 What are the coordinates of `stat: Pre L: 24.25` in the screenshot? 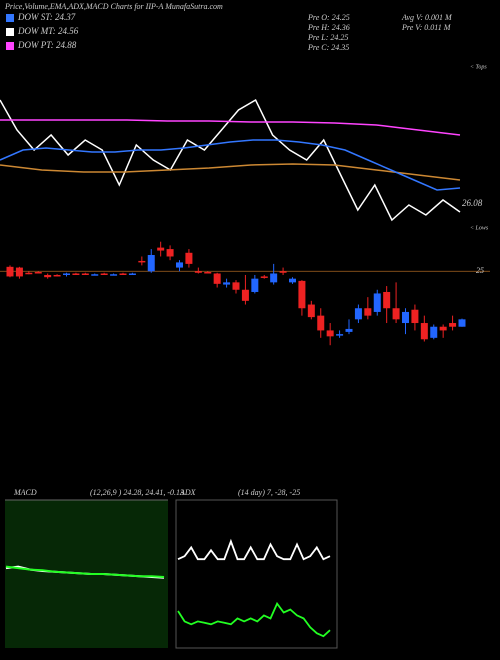 It's located at (327, 37).